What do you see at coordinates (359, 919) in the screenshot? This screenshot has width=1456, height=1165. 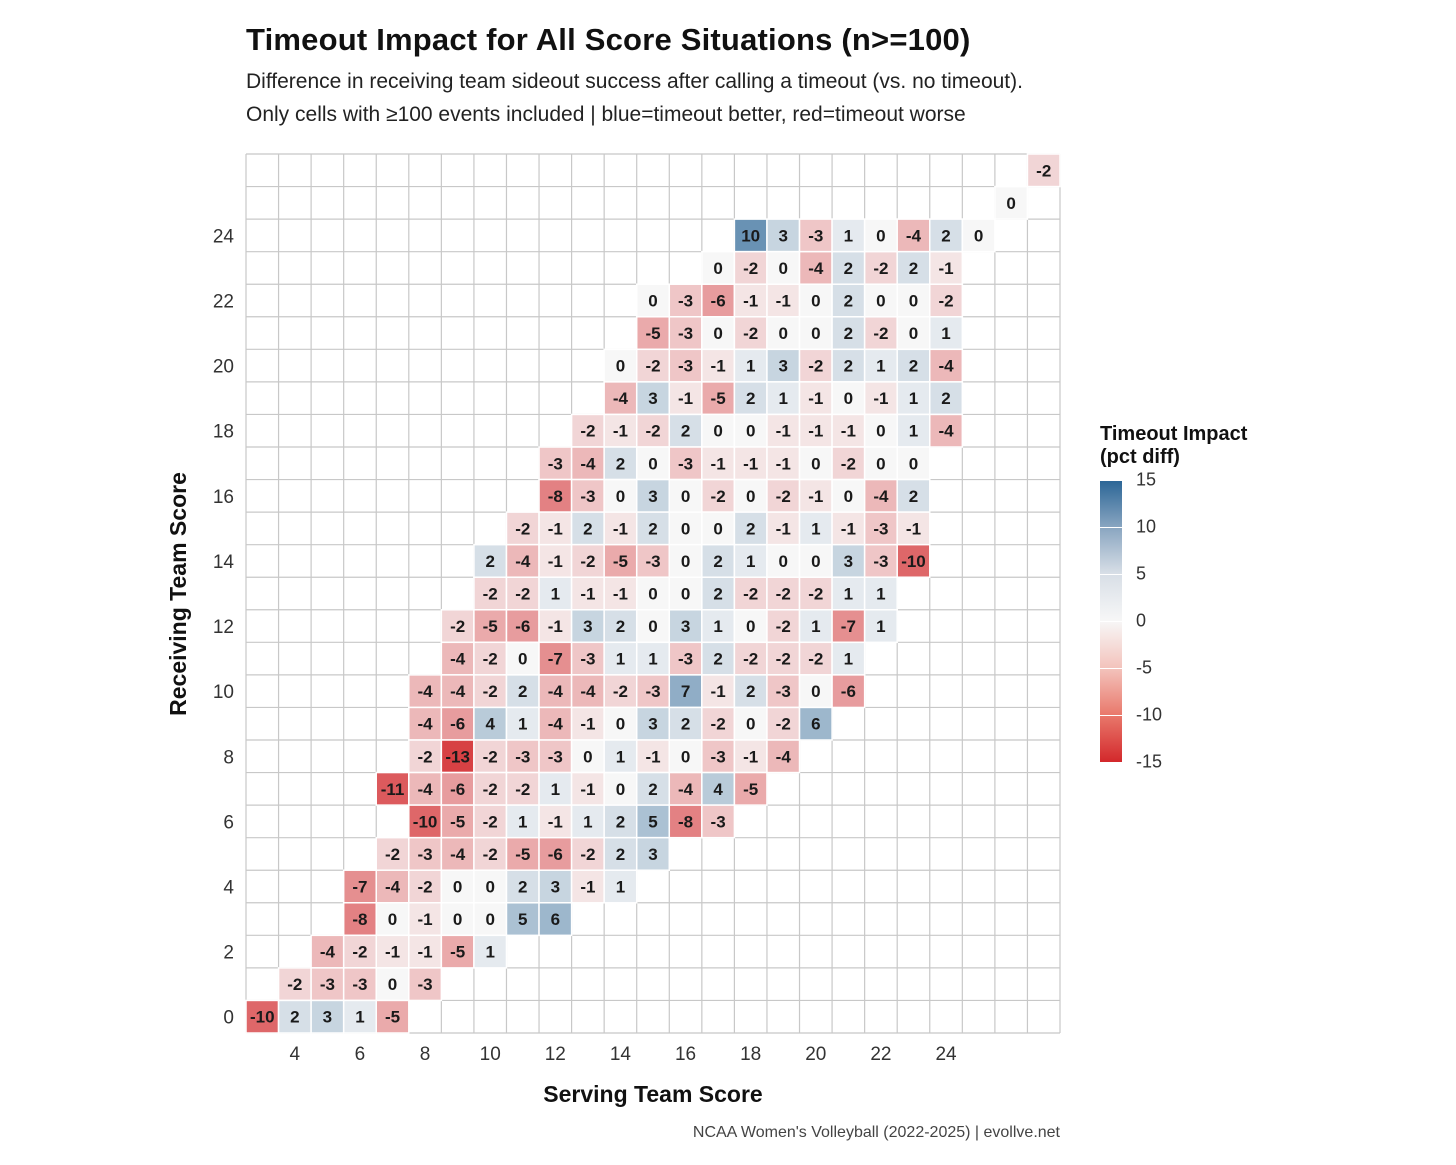 I see `cell-value-label: -8` at bounding box center [359, 919].